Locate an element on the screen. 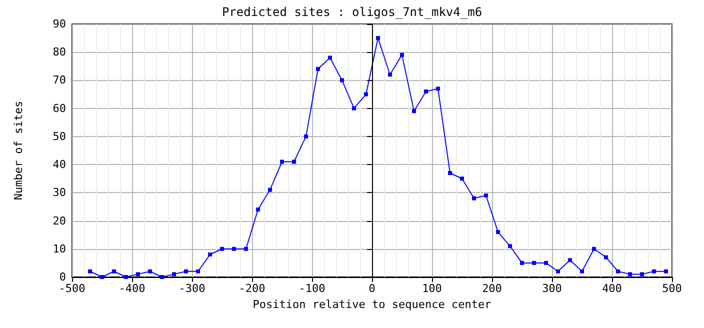 The width and height of the screenshot is (704, 328). x-tick-label: 100 is located at coordinates (432, 288).